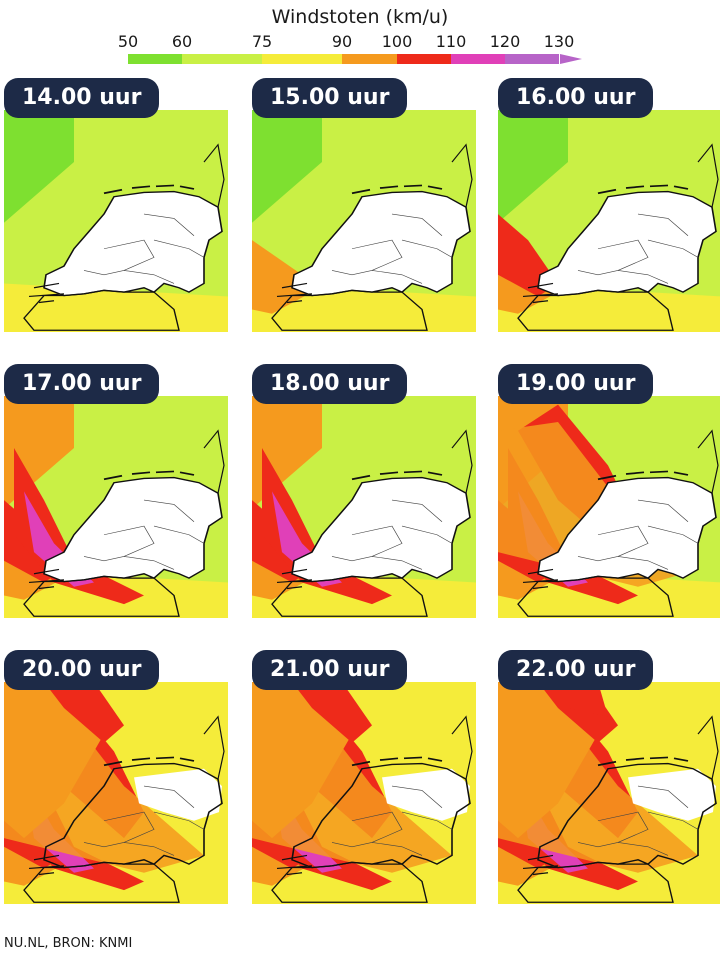  I want to click on forecast-panel: 14.00 uur, so click(116, 206).